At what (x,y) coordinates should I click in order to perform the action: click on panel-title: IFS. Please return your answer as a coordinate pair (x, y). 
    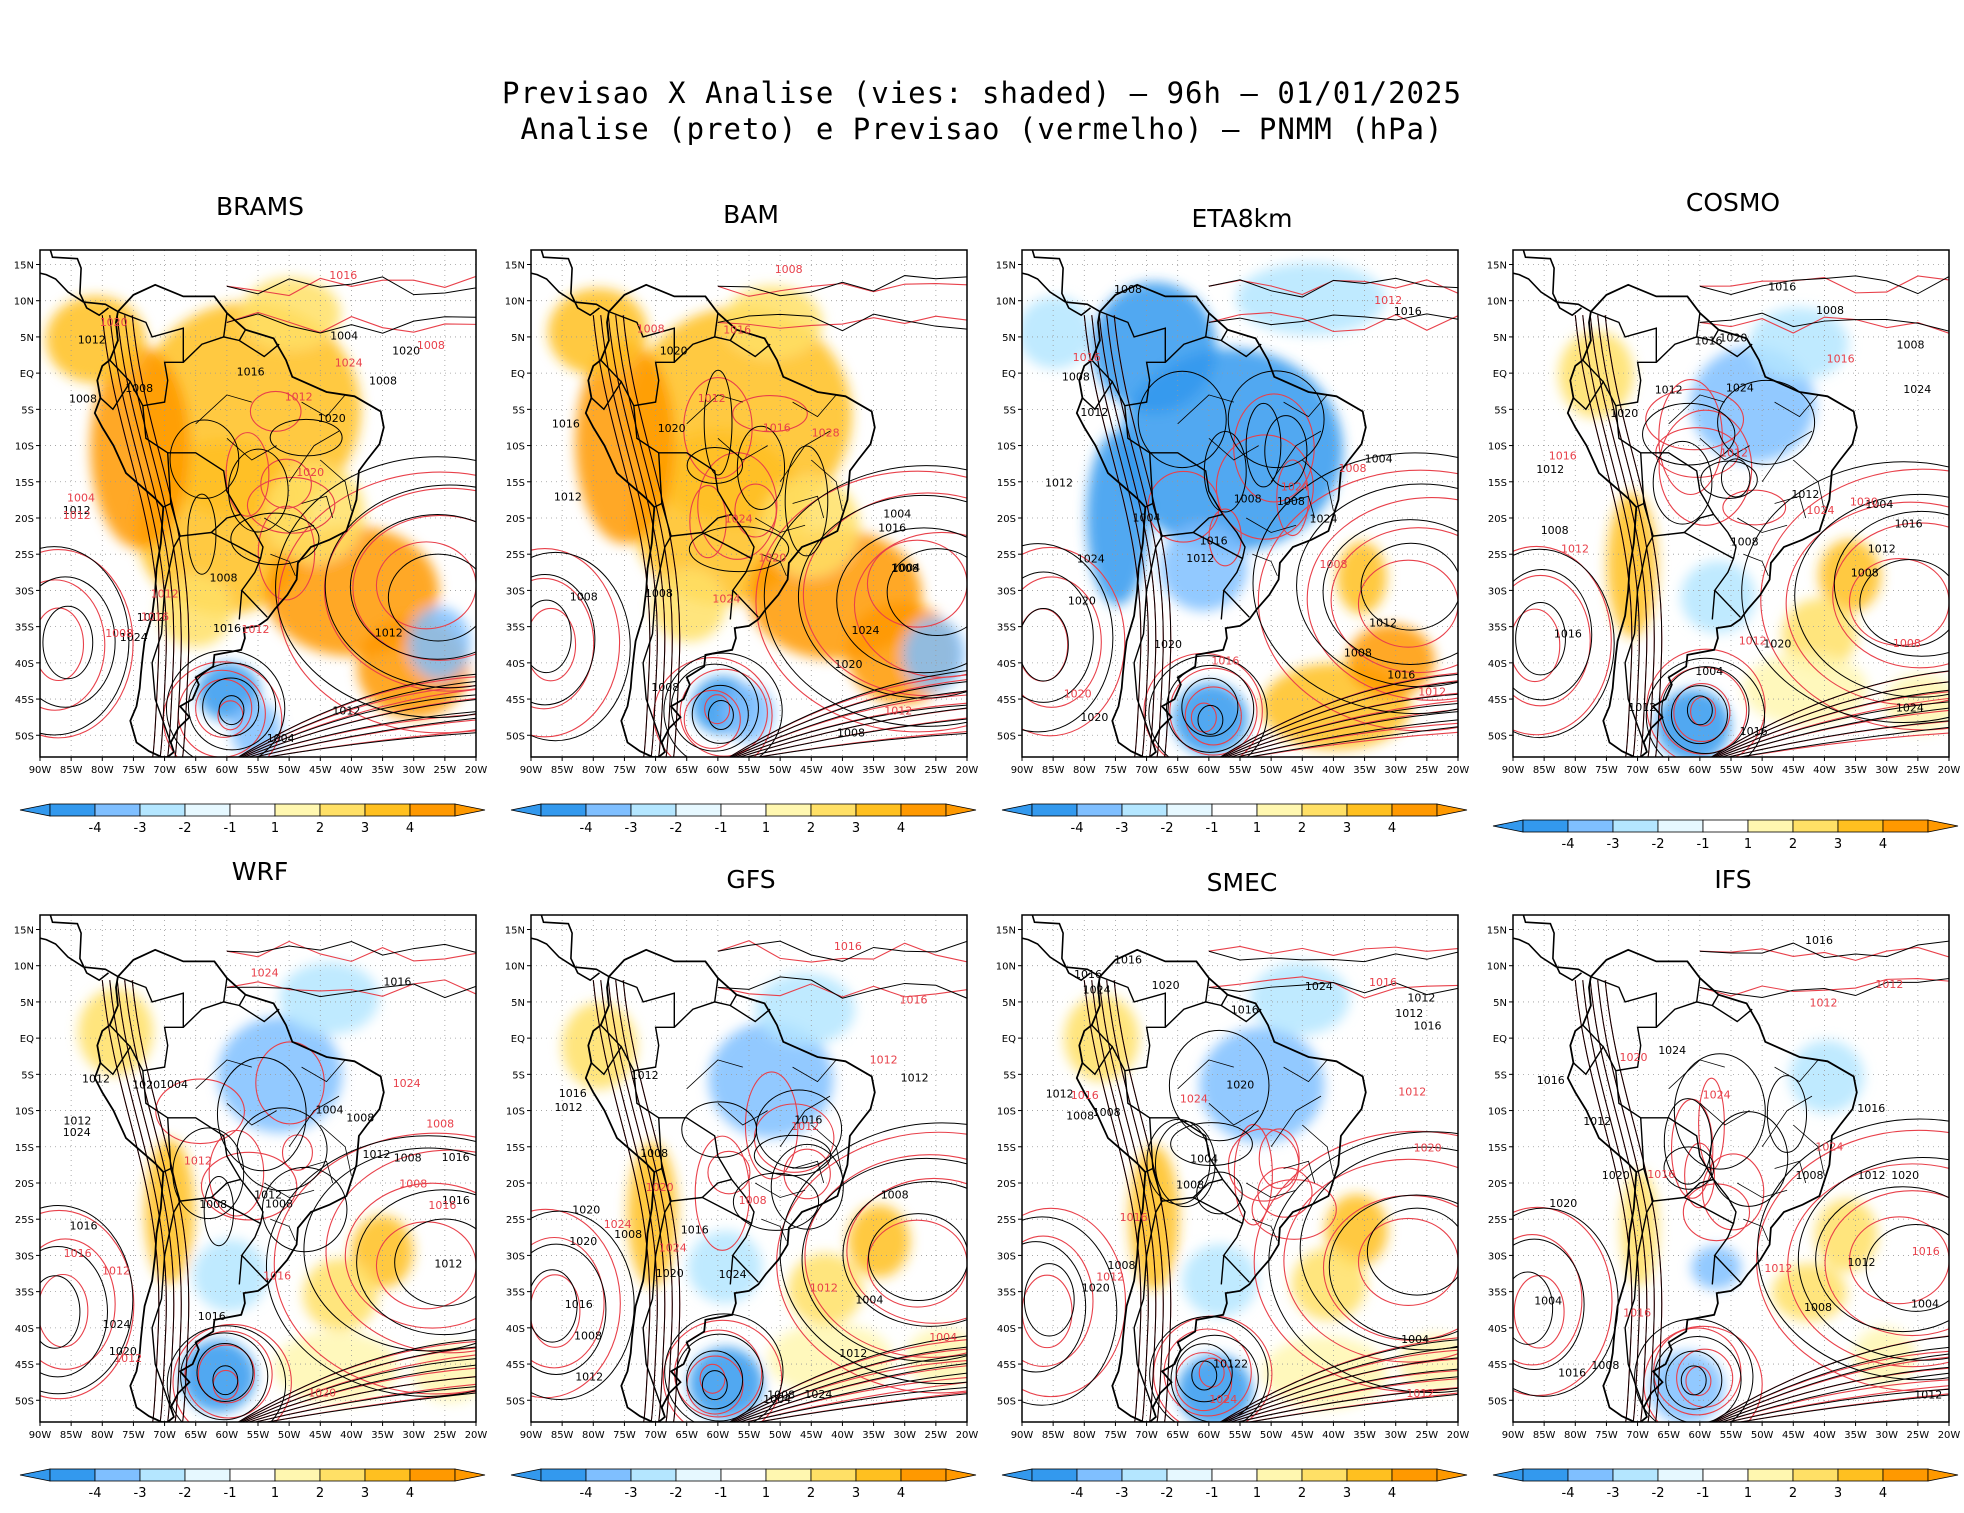
    Looking at the image, I should click on (1733, 879).